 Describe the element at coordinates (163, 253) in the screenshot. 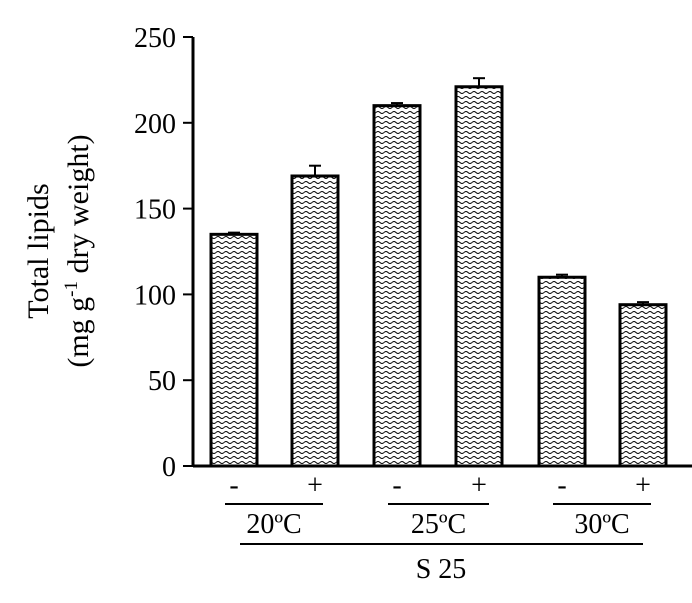

I see `y-axis-ticks: 0 50 100 150 200 250` at that location.